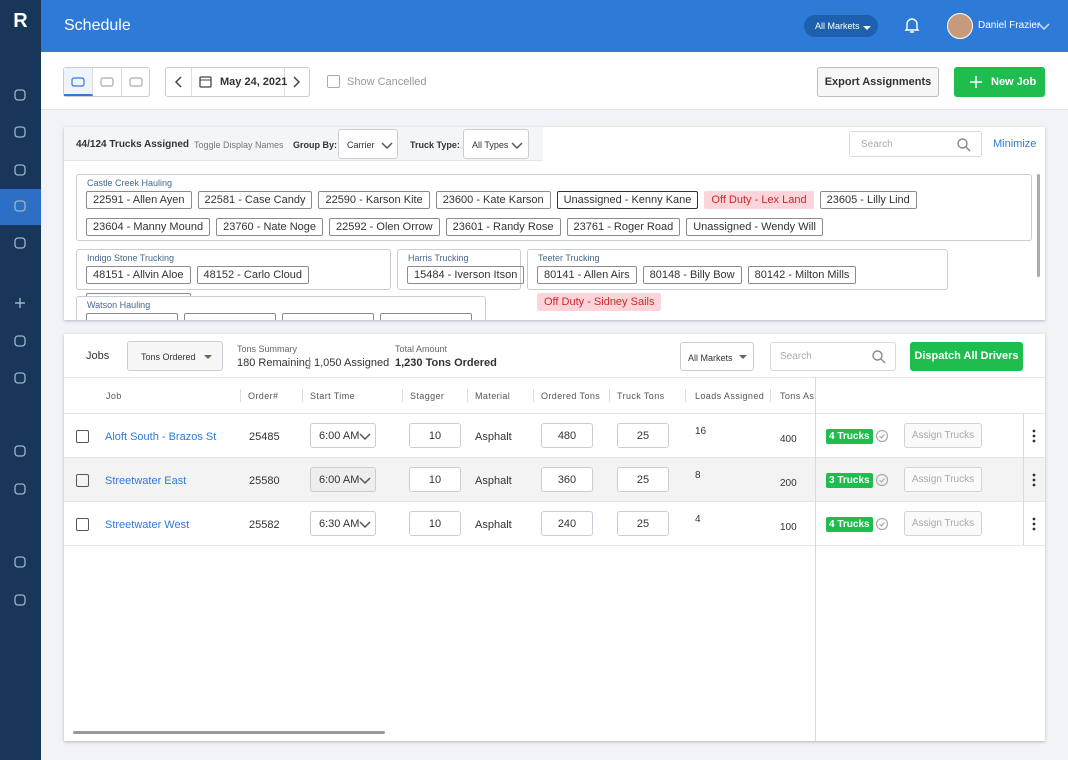 Image resolution: width=1068 pixels, height=760 pixels. What do you see at coordinates (710, 358) in the screenshot?
I see `markets-value: All Markets` at bounding box center [710, 358].